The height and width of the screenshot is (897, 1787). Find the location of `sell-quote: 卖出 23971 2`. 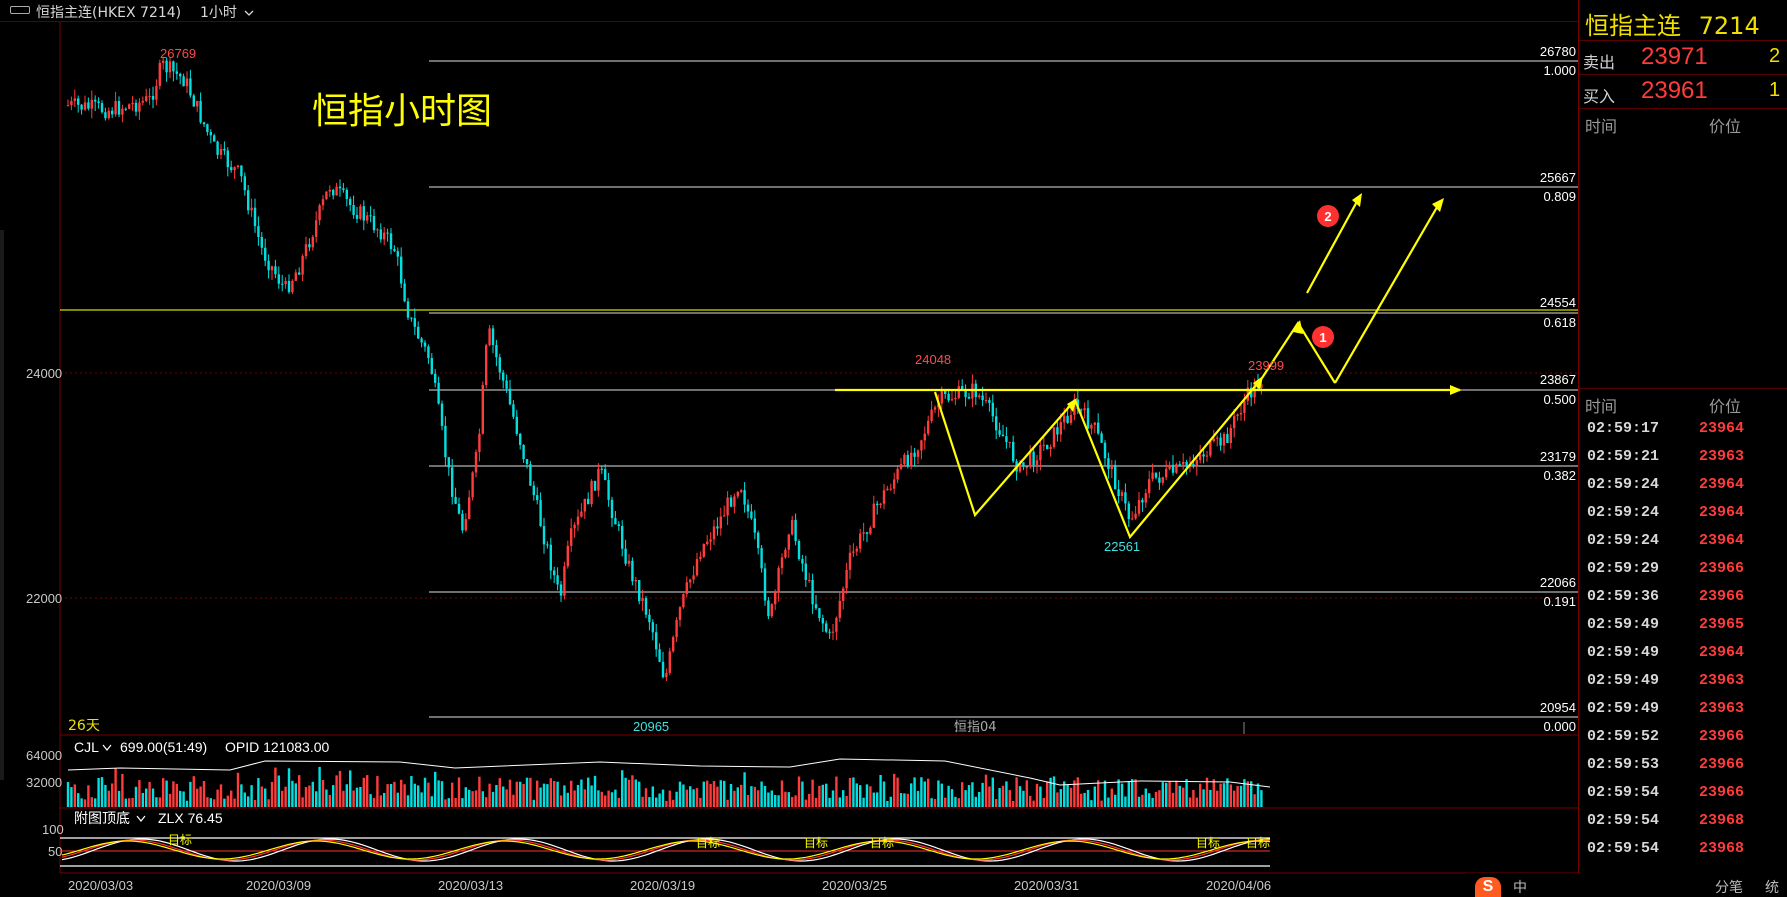

sell-quote: 卖出 23971 2 is located at coordinates (1683, 57).